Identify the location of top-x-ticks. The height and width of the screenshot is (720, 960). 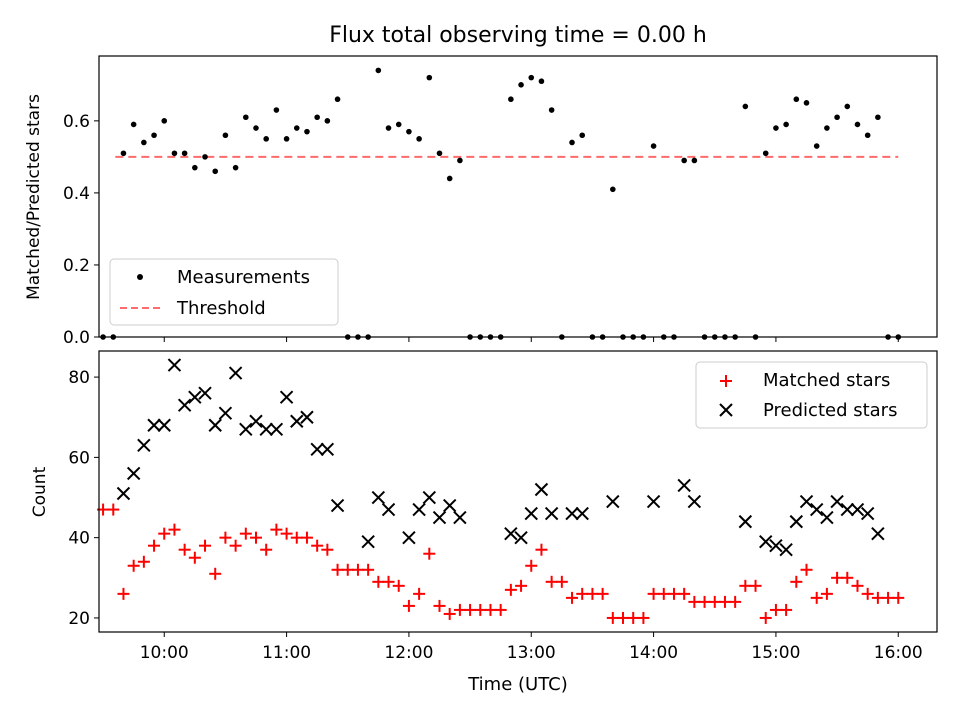
(531, 339).